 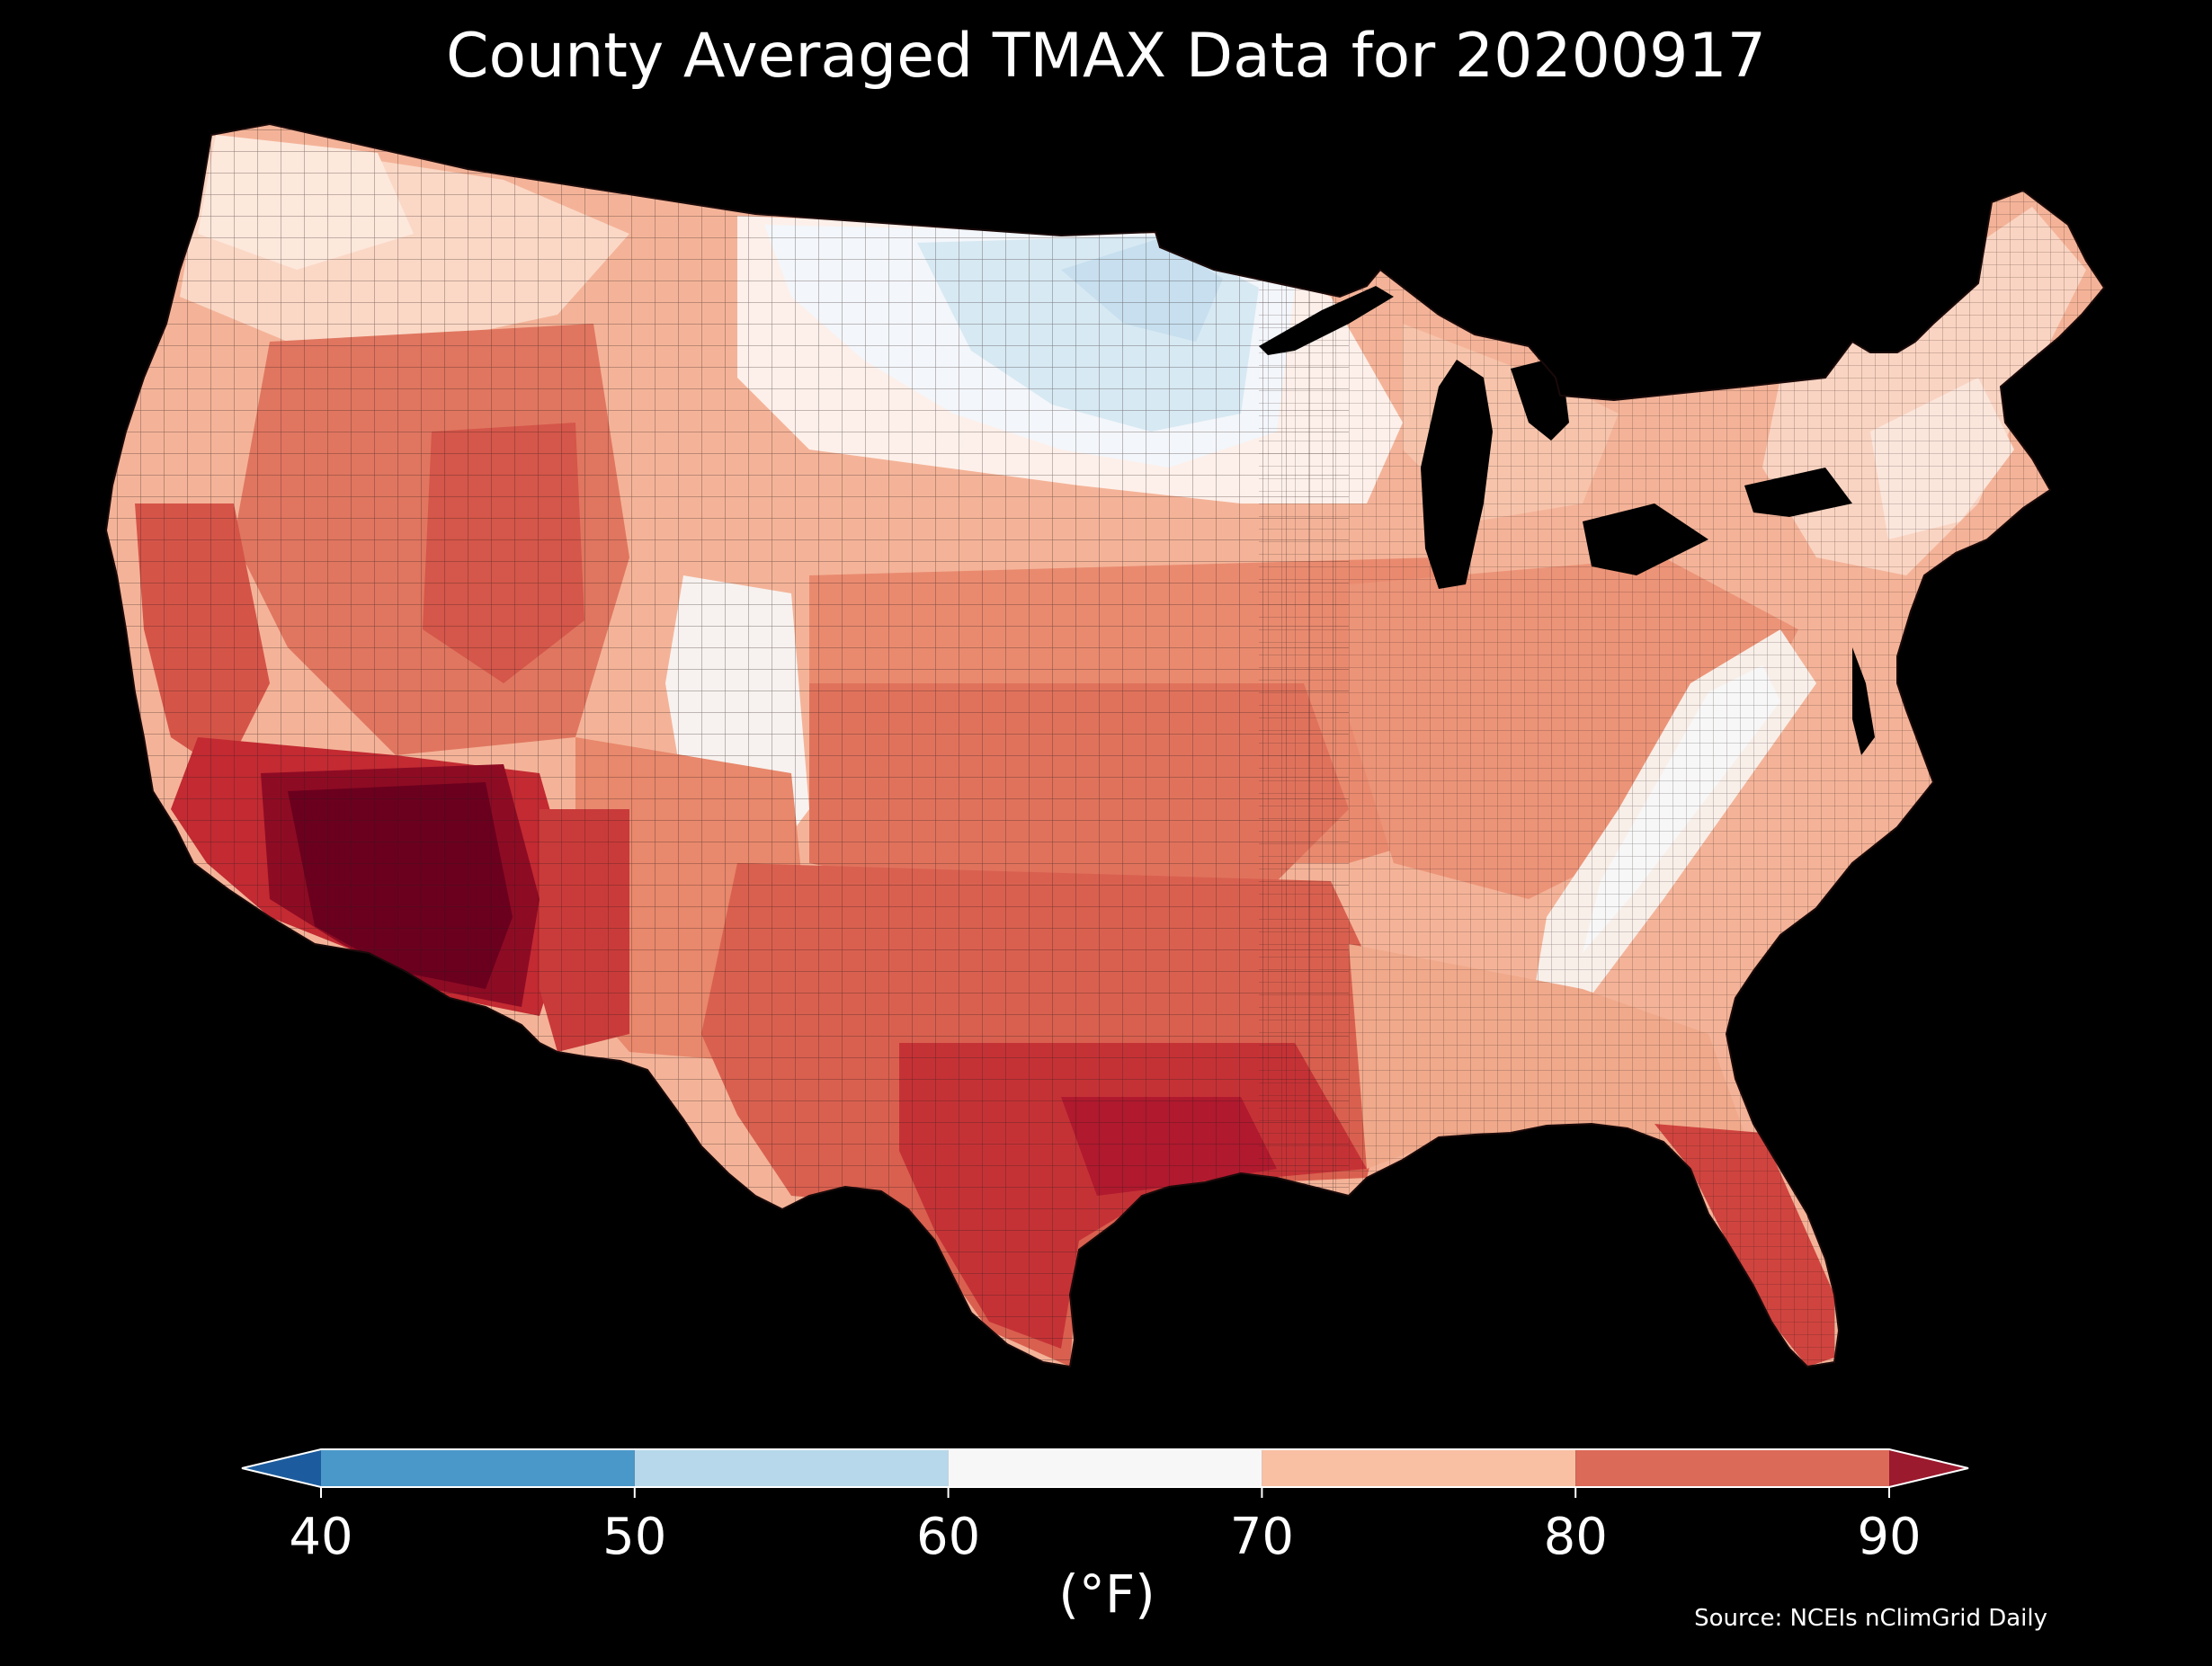 What do you see at coordinates (1576, 1537) in the screenshot?
I see `colorbar-tick-label: 80` at bounding box center [1576, 1537].